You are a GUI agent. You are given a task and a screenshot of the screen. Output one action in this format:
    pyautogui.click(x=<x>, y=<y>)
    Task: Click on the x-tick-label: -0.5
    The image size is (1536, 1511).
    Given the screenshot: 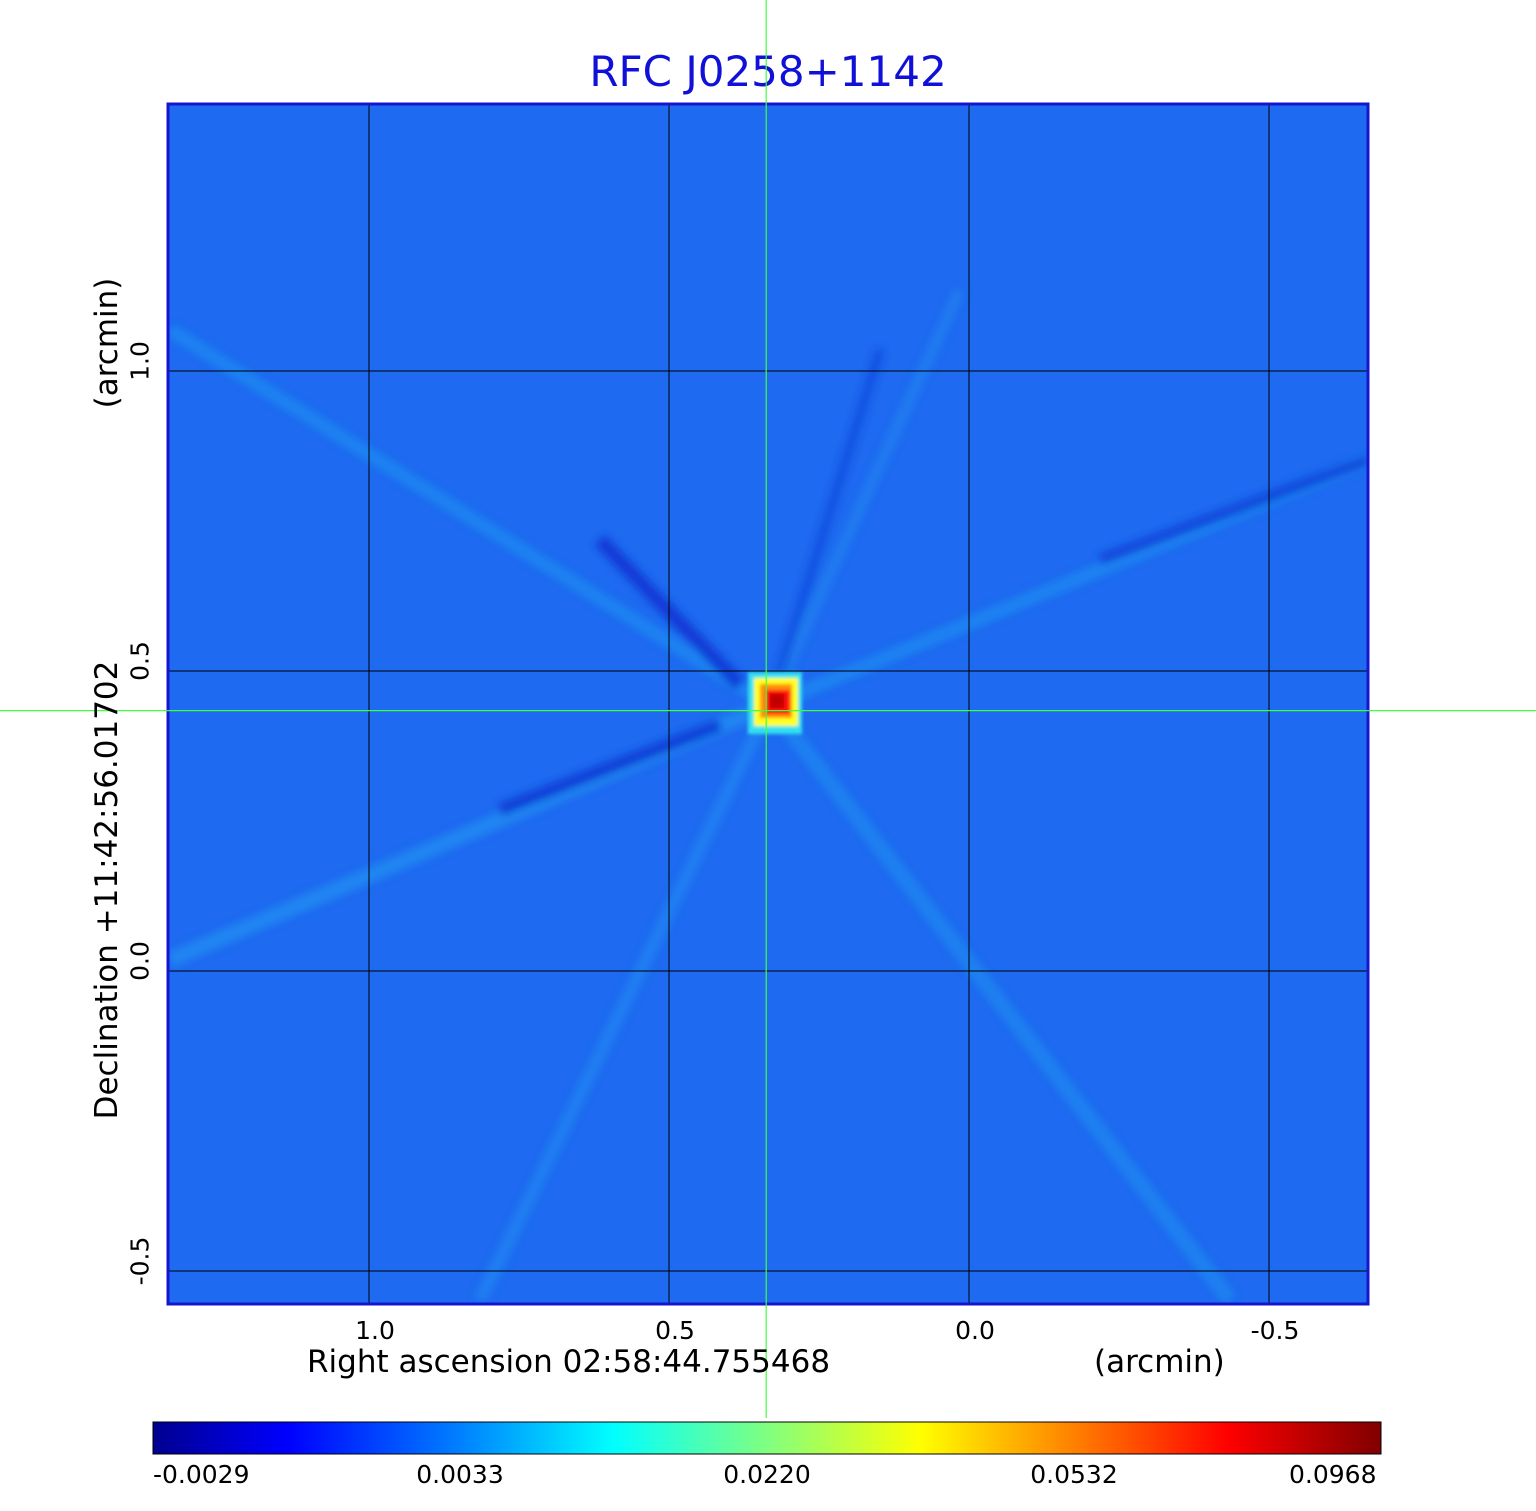 What is the action you would take?
    pyautogui.click(x=1275, y=1330)
    